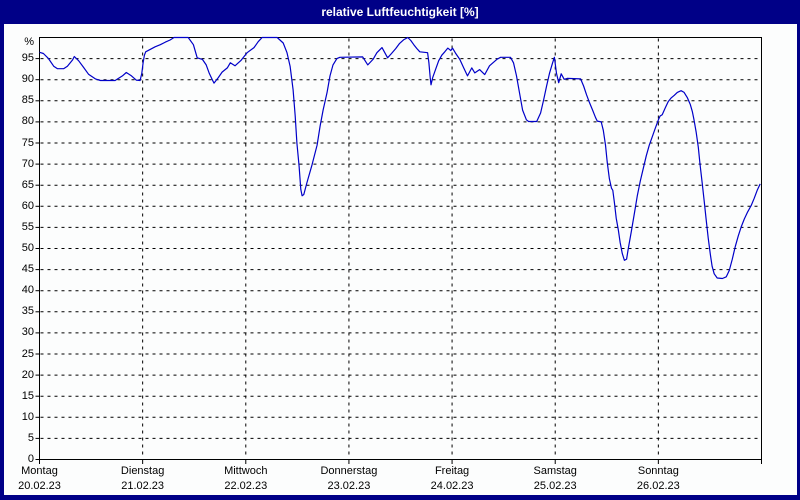  Describe the element at coordinates (27, 58) in the screenshot. I see `y-tick-label-95: 95` at that location.